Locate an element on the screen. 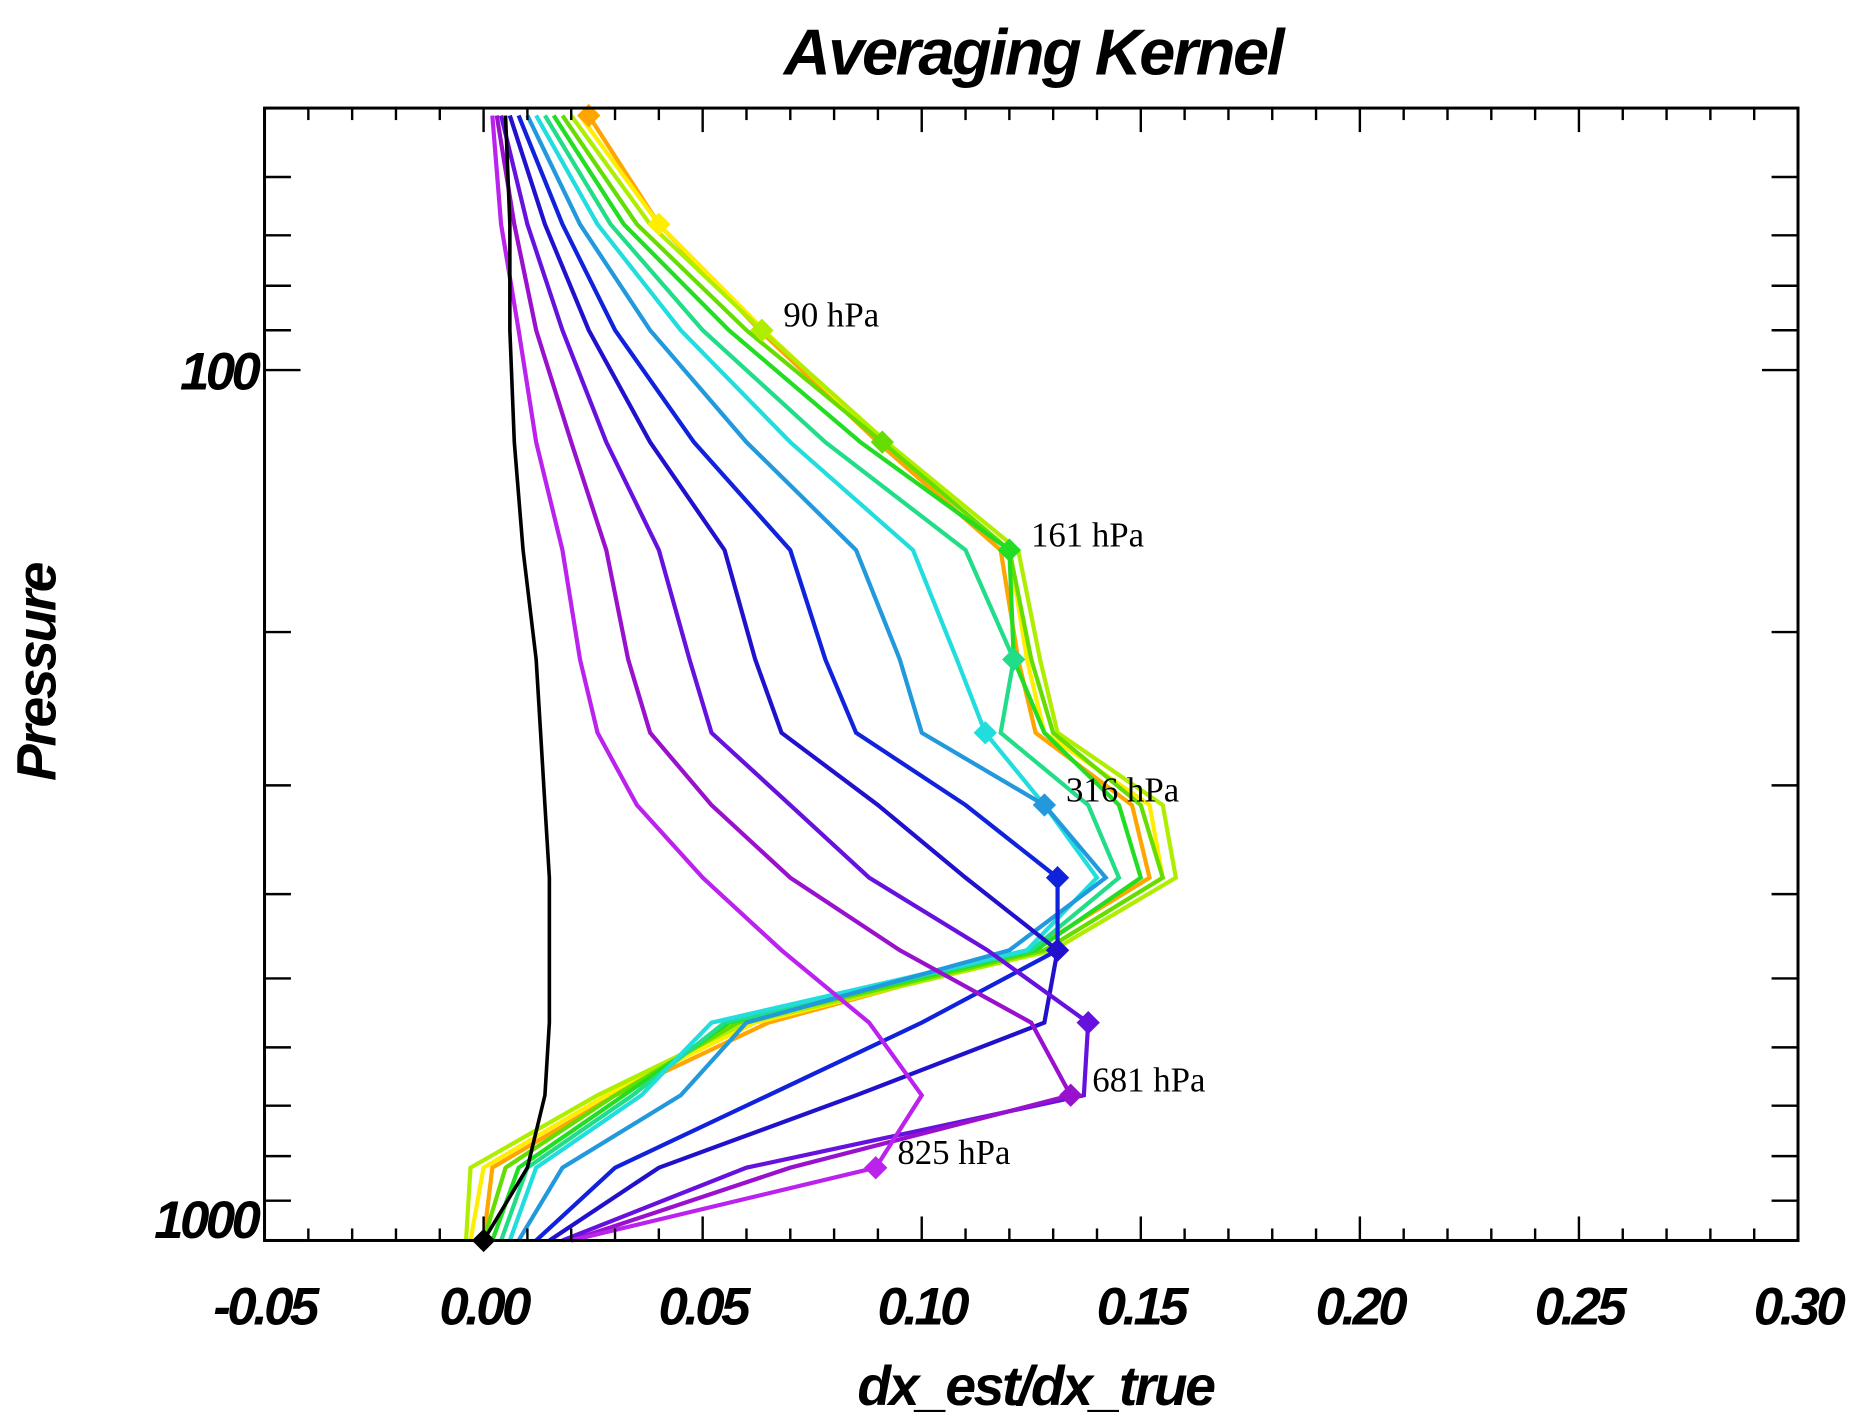 The image size is (1874, 1417). diamond-marker-681hpa is located at coordinates (1071, 1095).